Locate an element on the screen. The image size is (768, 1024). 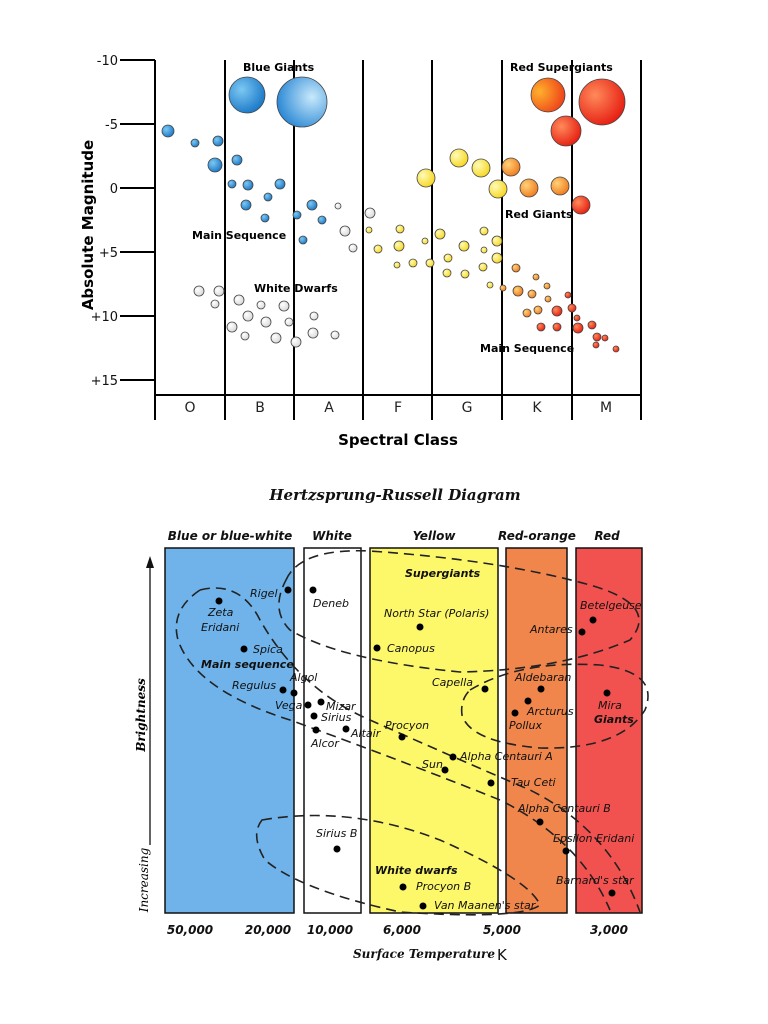
class-label-f: F is located at coordinates (398, 408).